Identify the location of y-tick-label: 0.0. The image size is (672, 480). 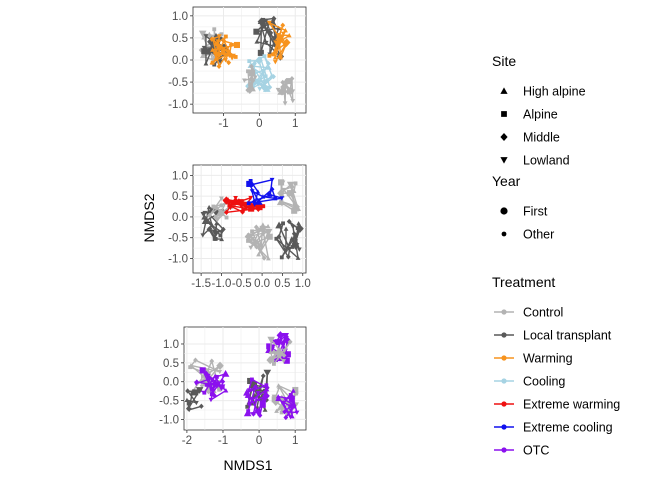
(180, 61).